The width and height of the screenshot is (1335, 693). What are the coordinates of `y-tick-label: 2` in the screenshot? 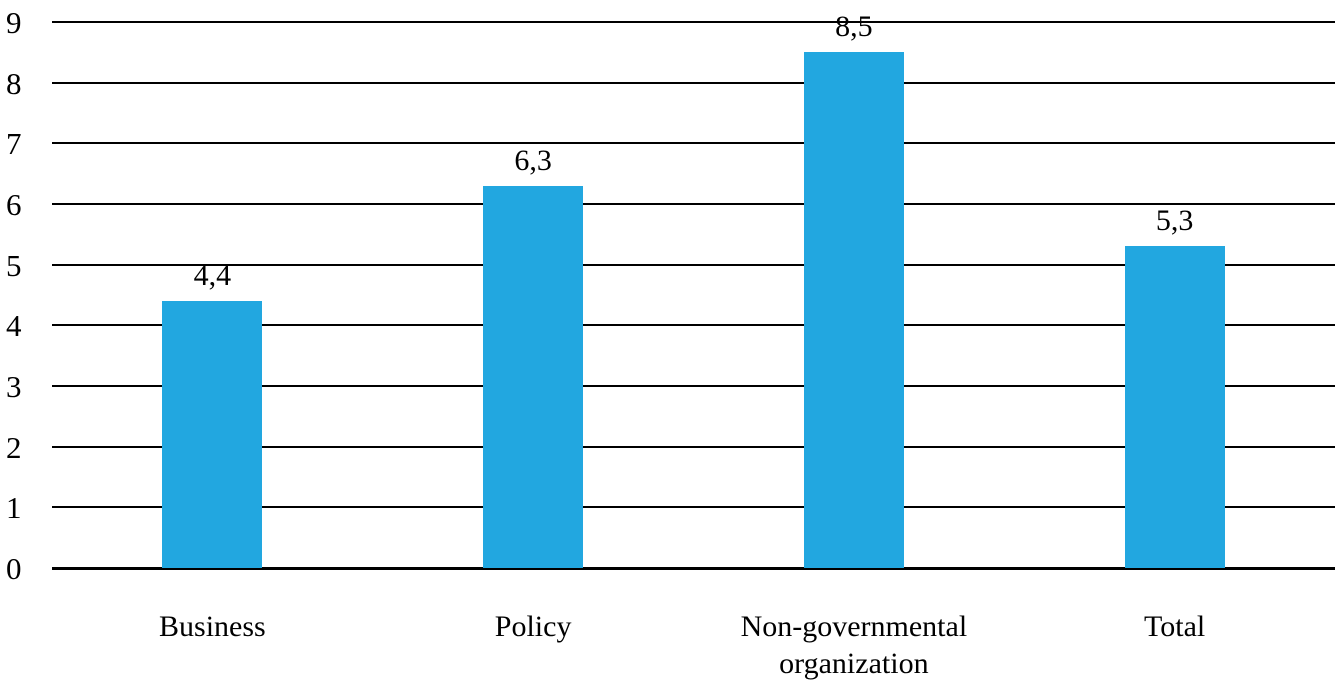 It's located at (14, 447).